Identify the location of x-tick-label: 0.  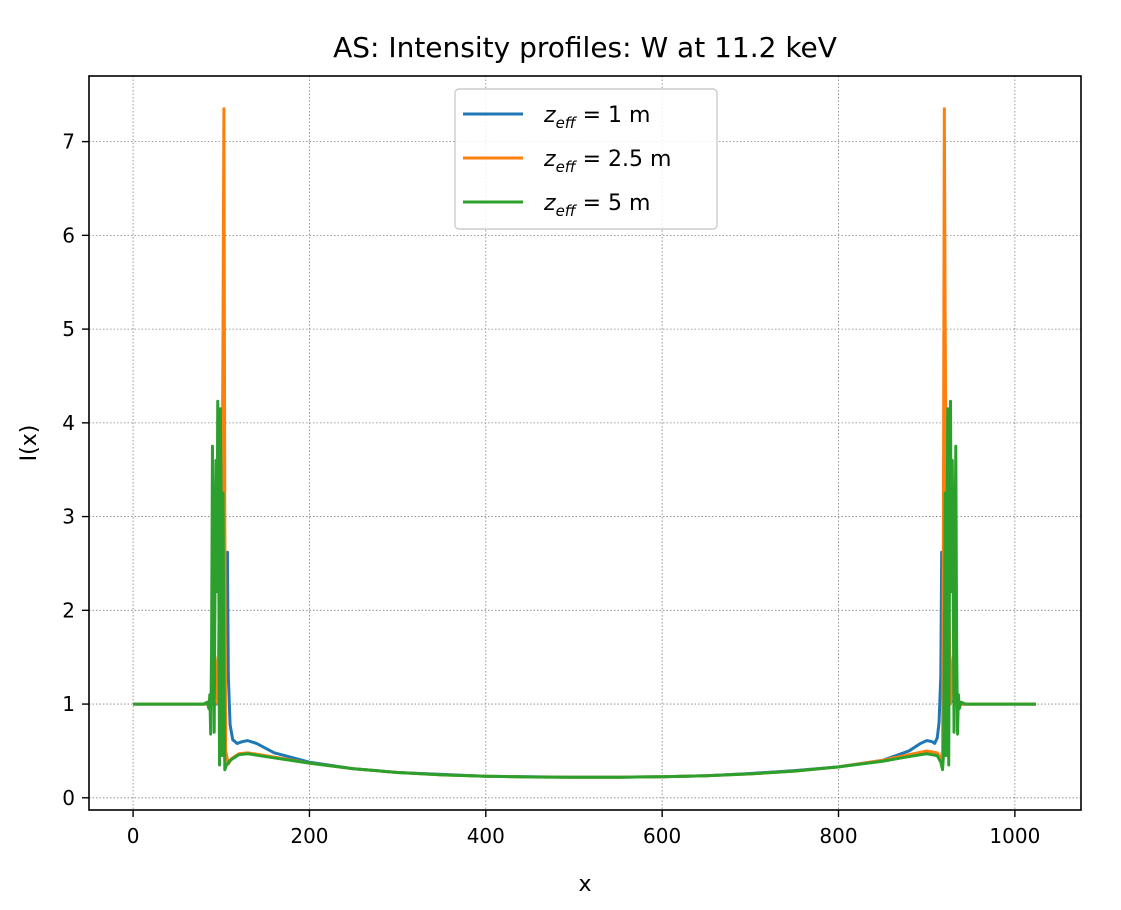
(133, 836).